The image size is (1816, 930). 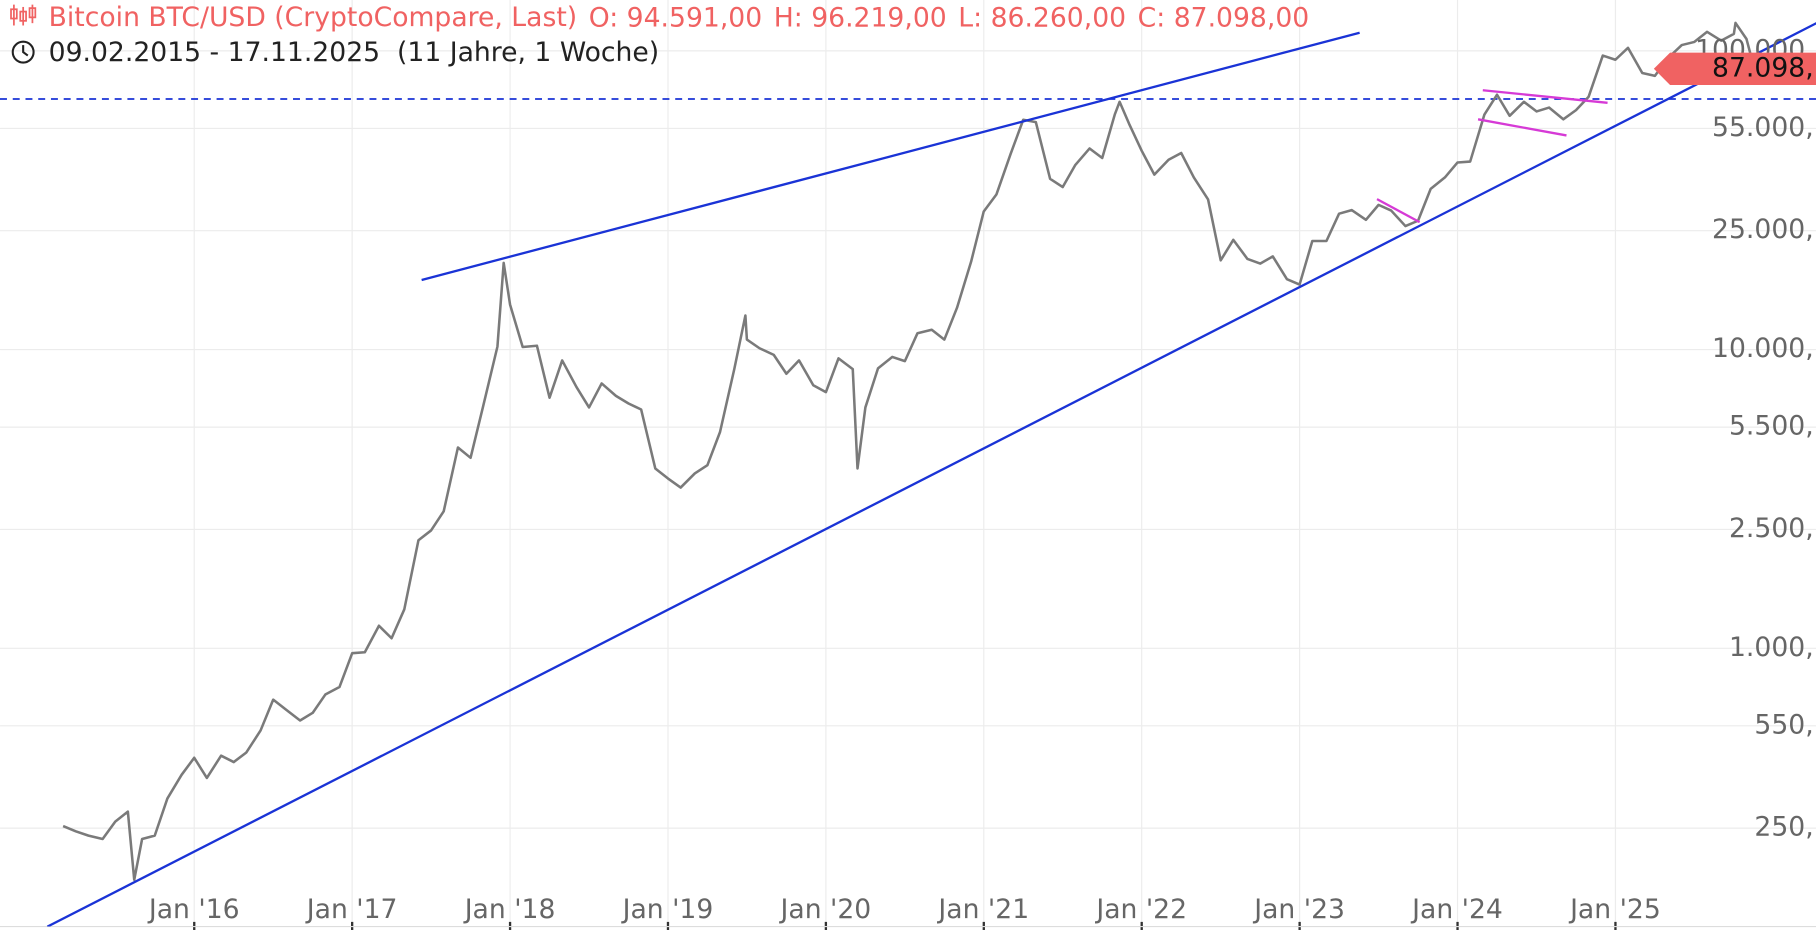 What do you see at coordinates (351, 909) in the screenshot?
I see `x-tick-label: Jan '17` at bounding box center [351, 909].